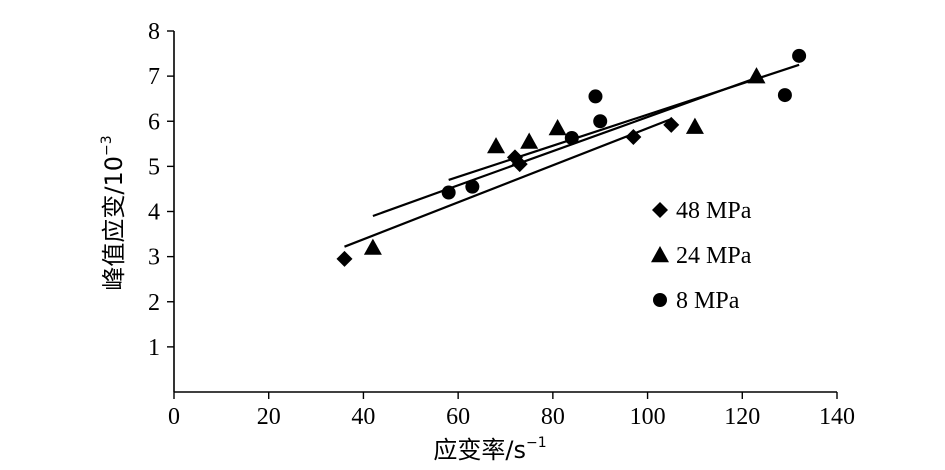  What do you see at coordinates (107, 145) in the screenshot?
I see `y-axis-title-exponent: −3` at bounding box center [107, 145].